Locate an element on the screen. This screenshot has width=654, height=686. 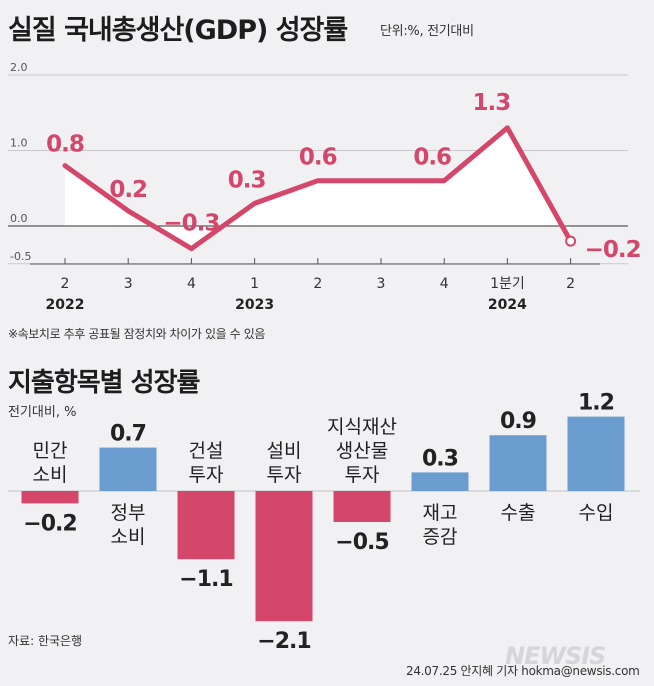
x-tick-label: 1 is located at coordinates (254, 284).